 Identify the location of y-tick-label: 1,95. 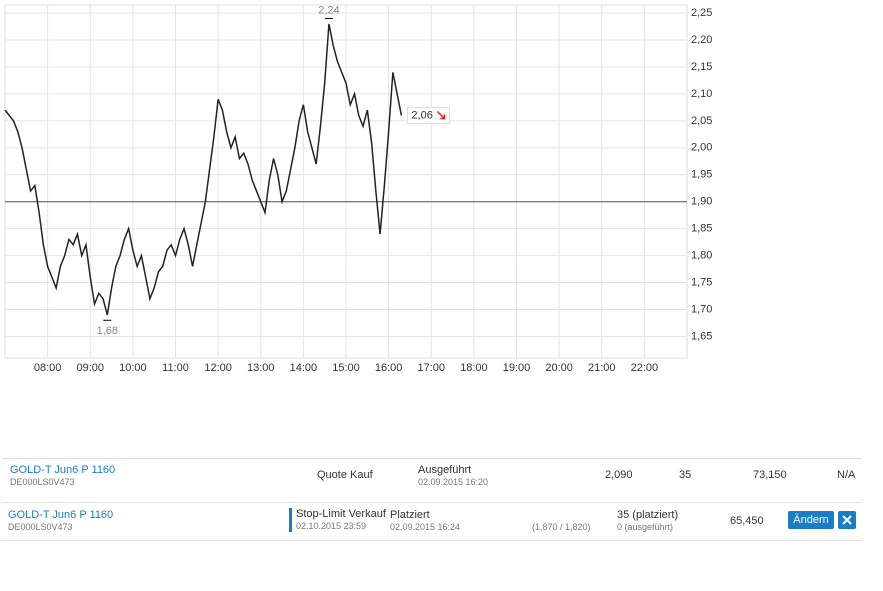
(701, 175).